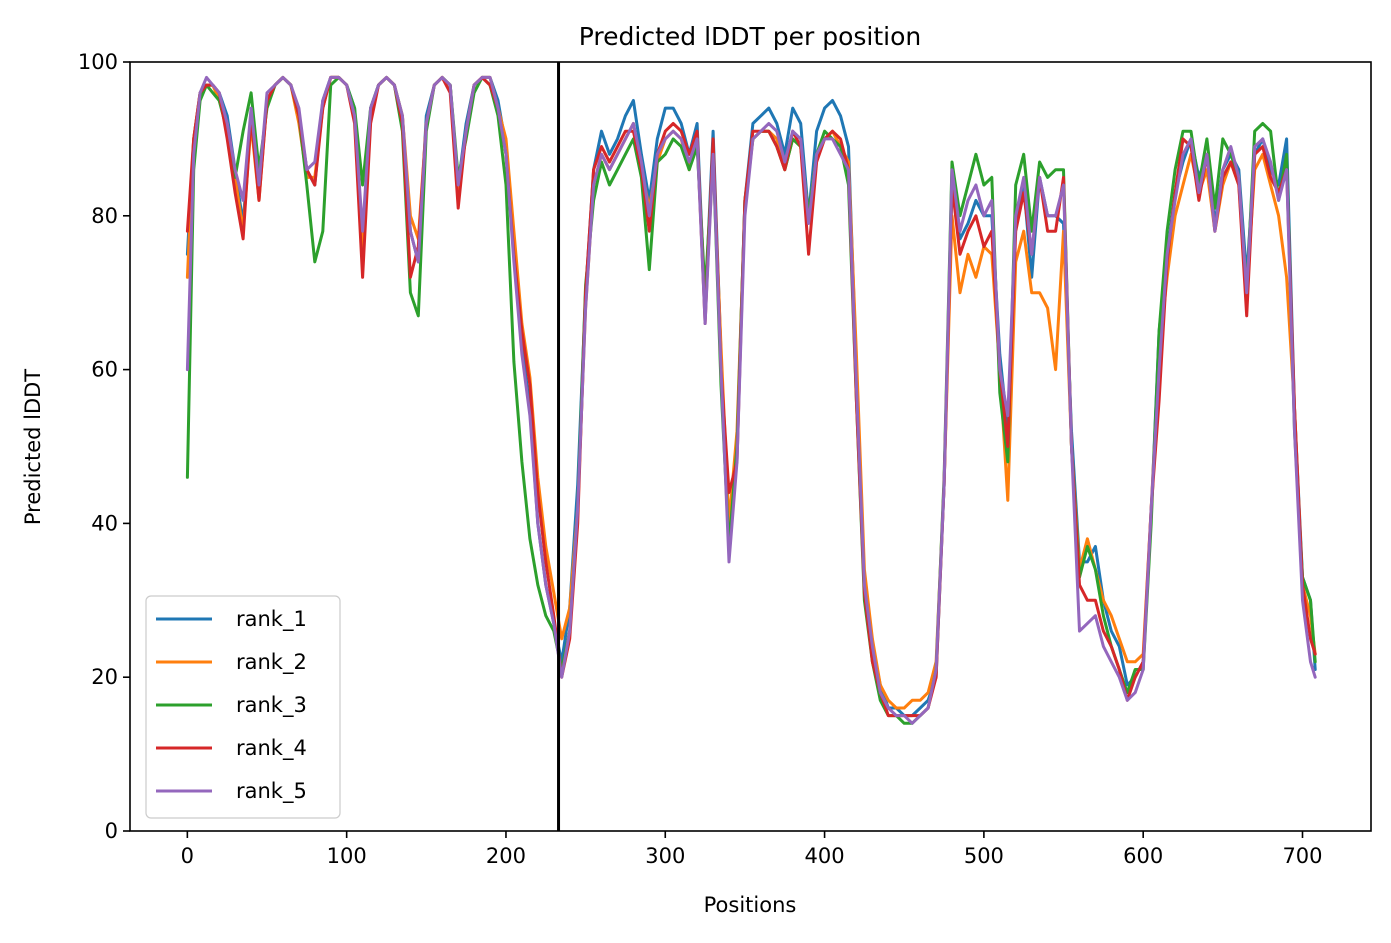 This screenshot has width=1391, height=943. Describe the element at coordinates (1302, 856) in the screenshot. I see `x-tick-label: 700` at that location.